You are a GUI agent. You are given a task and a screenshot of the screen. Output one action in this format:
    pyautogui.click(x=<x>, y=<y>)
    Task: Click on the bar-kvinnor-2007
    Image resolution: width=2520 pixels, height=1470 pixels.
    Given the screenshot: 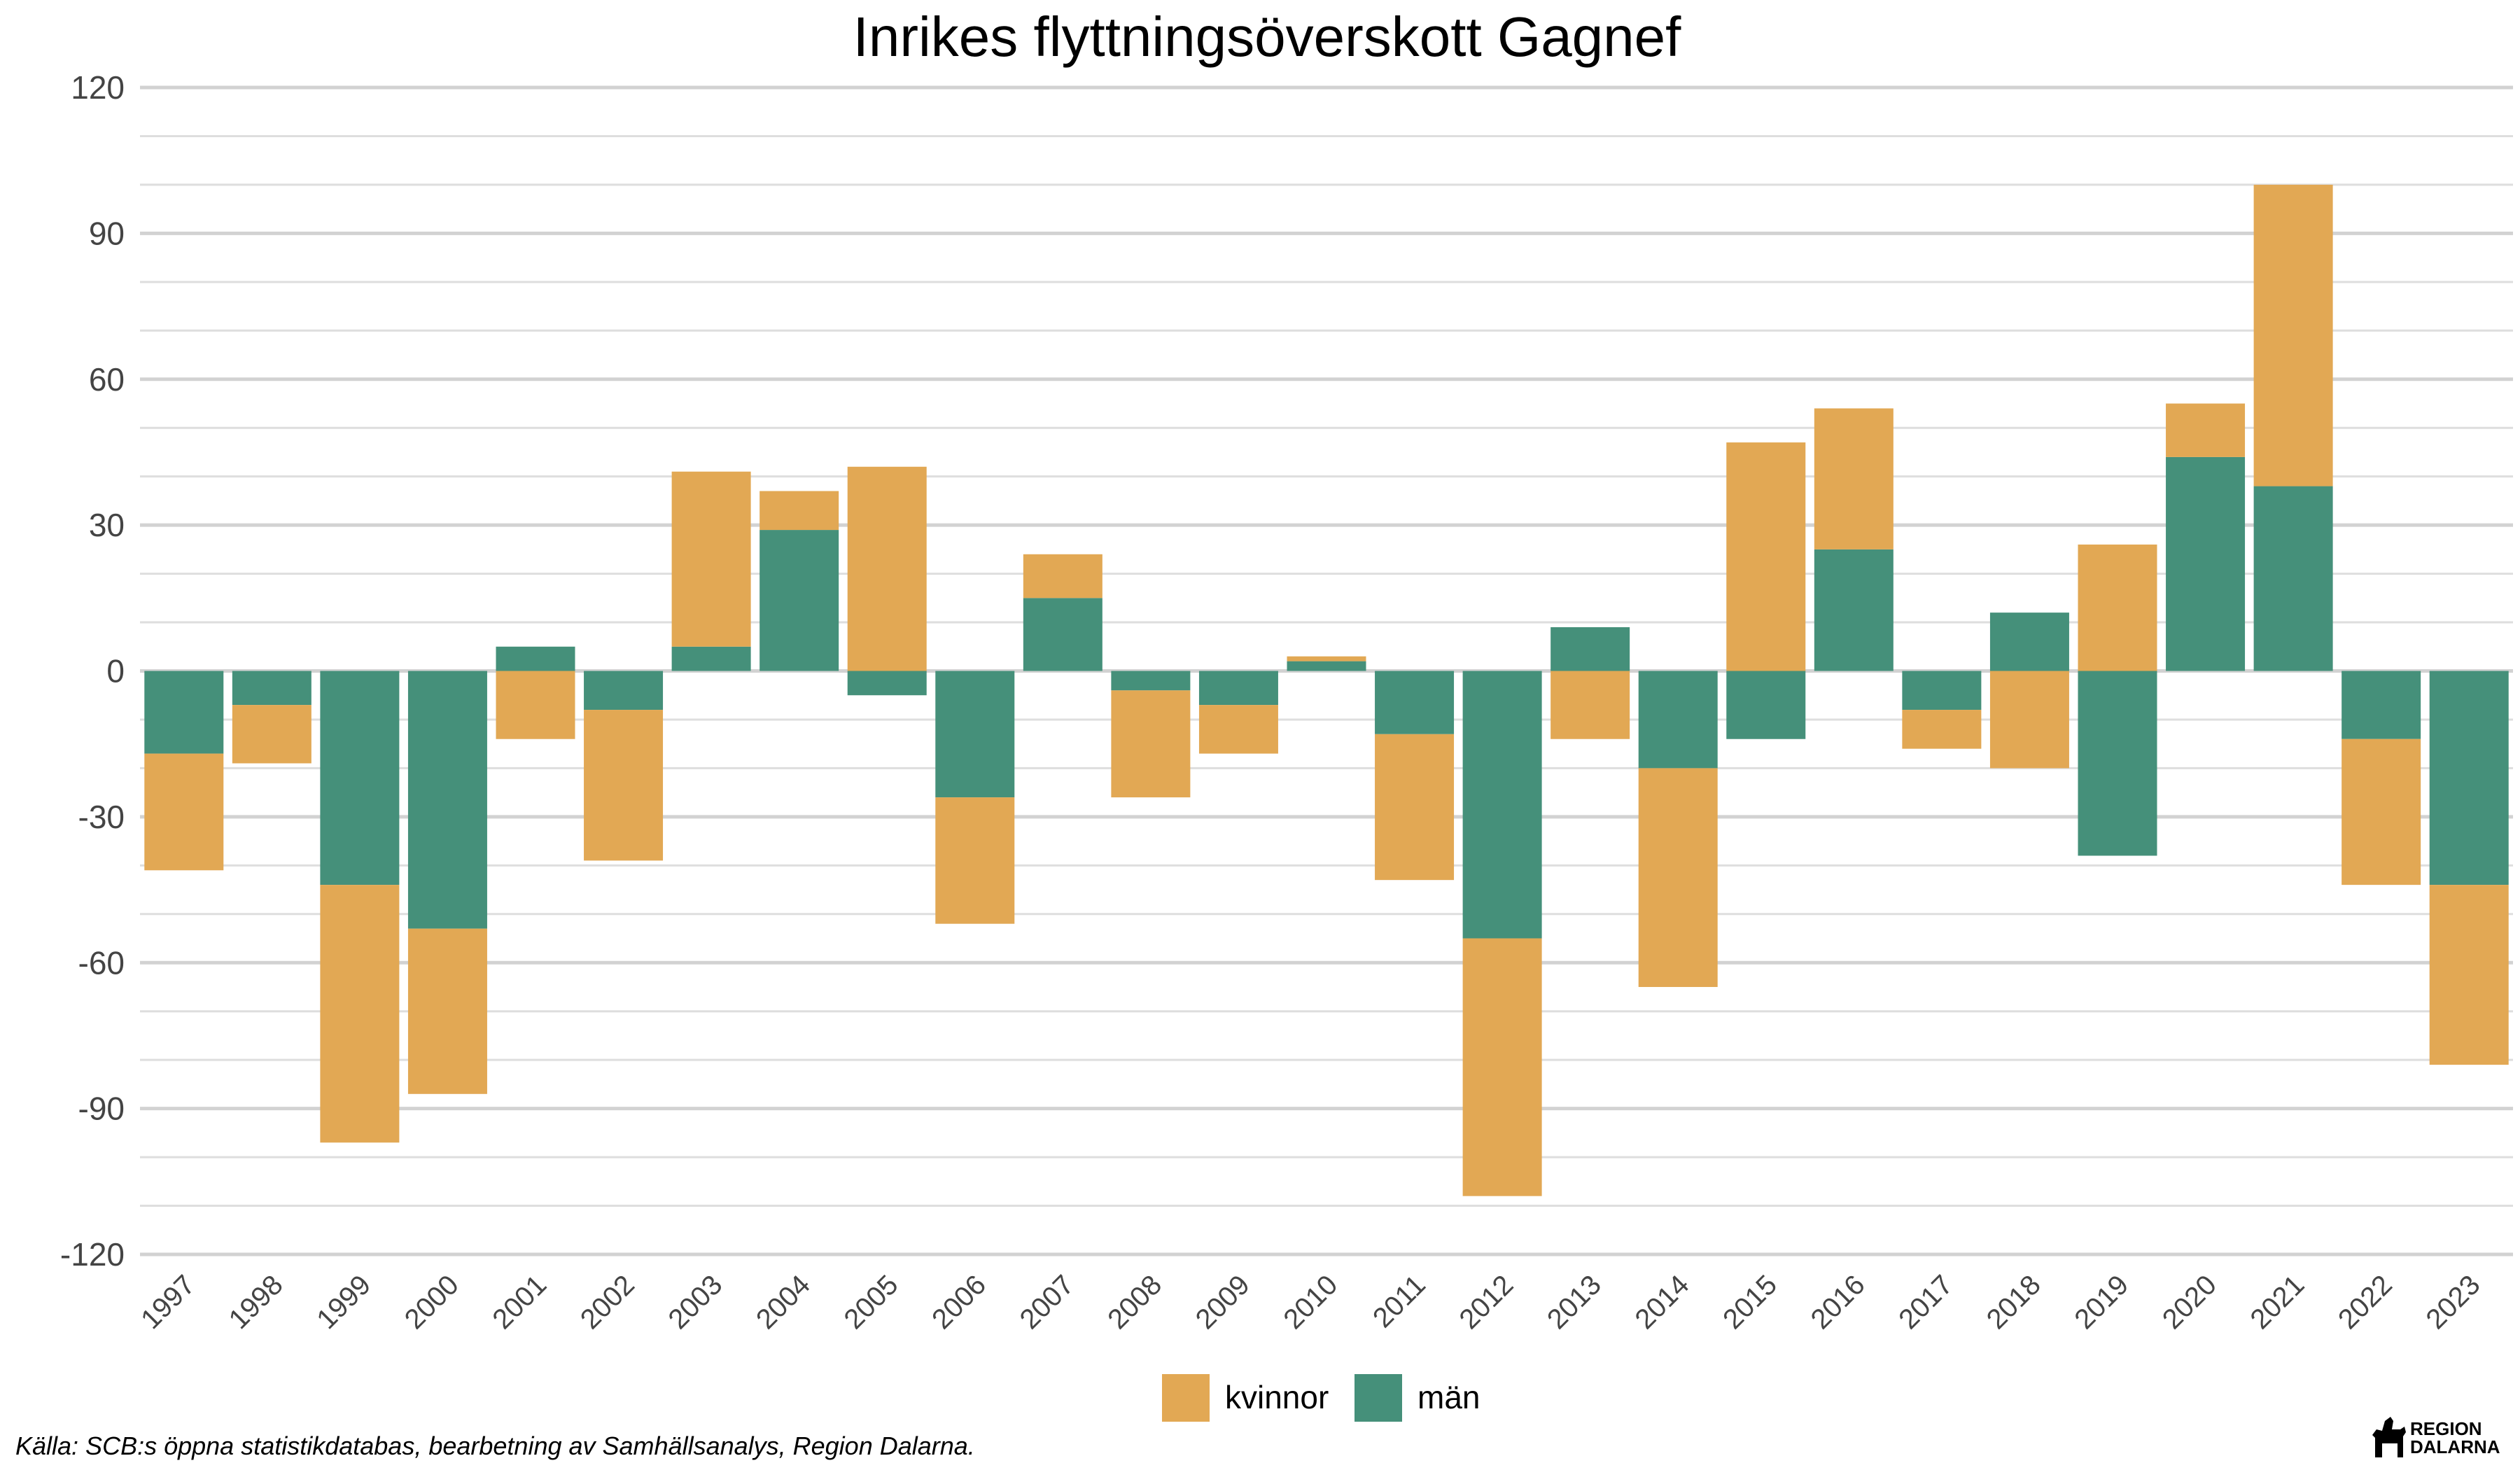 What is the action you would take?
    pyautogui.click(x=1062, y=576)
    